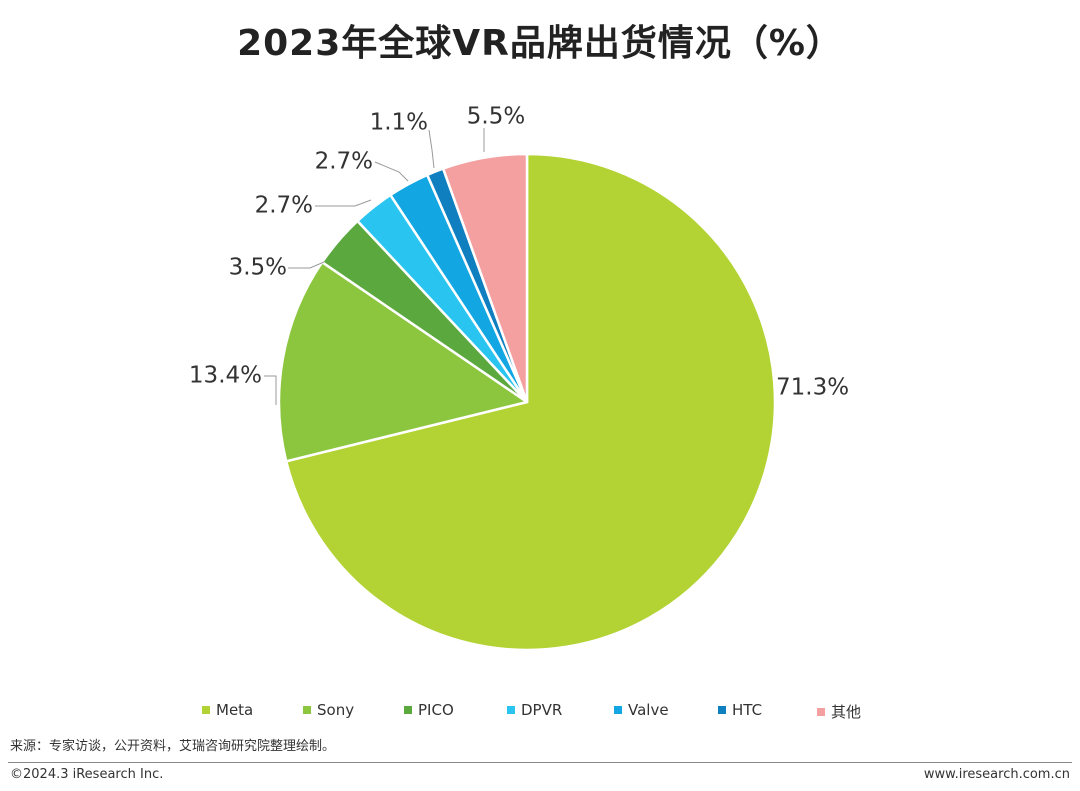 The image size is (1080, 791). I want to click on pie-slice-sony, so click(403, 361).